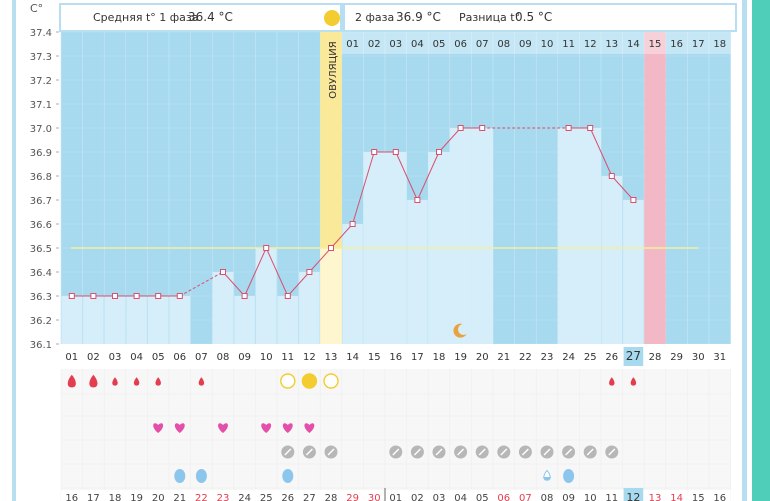 The height and width of the screenshot is (501, 770). What do you see at coordinates (676, 497) in the screenshot?
I see `date-label: 14` at bounding box center [676, 497].